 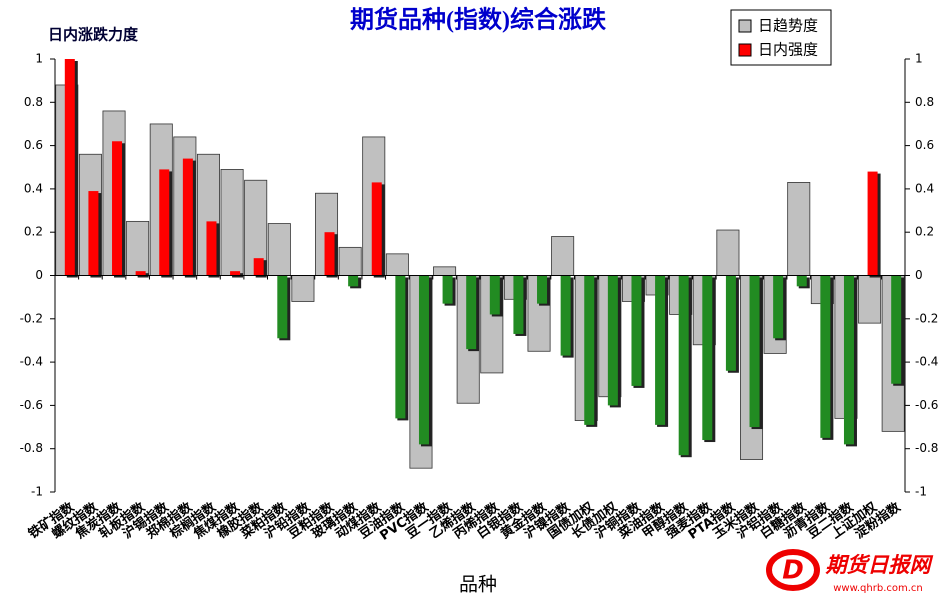 I want to click on y2-tick-label: 0, so click(x=919, y=275).